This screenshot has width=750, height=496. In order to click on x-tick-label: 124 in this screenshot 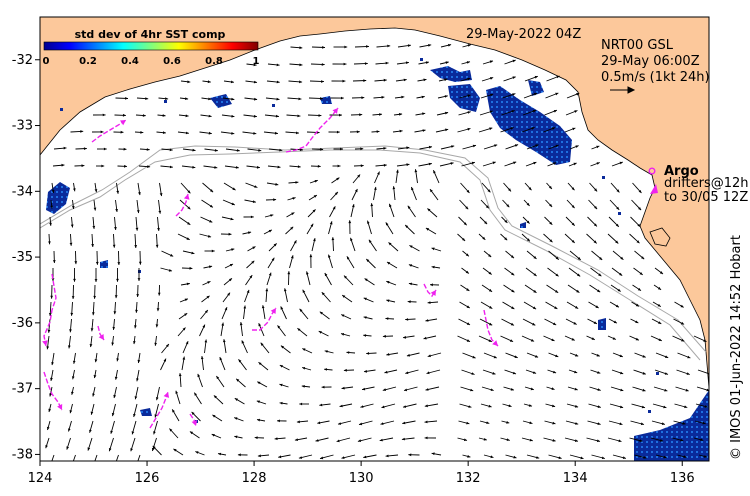, I will do `click(40, 478)`.